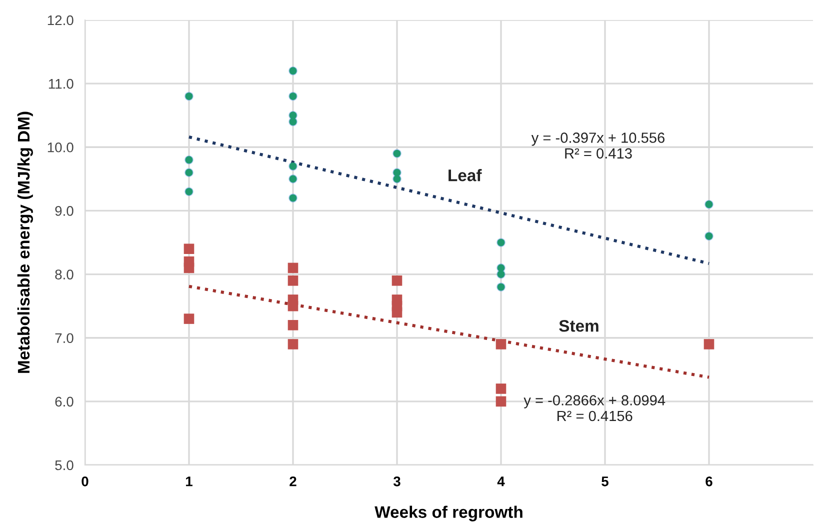  Describe the element at coordinates (61, 20) in the screenshot. I see `y-tick-label: 12.0` at that location.